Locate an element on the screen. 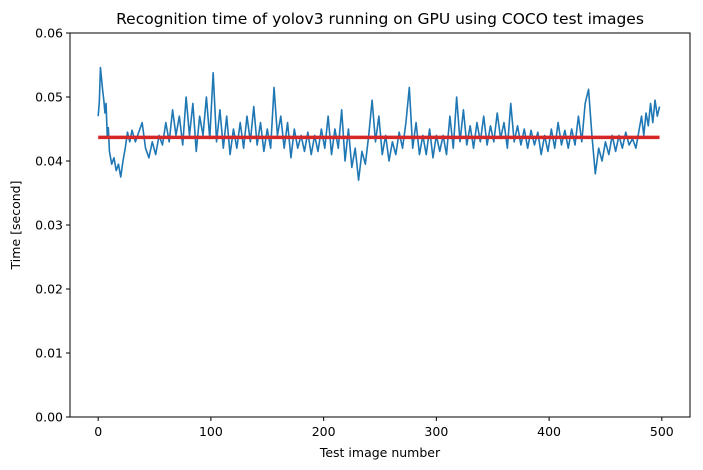 This screenshot has height=470, width=703. y-tick-label: 0.05 is located at coordinates (49, 97).